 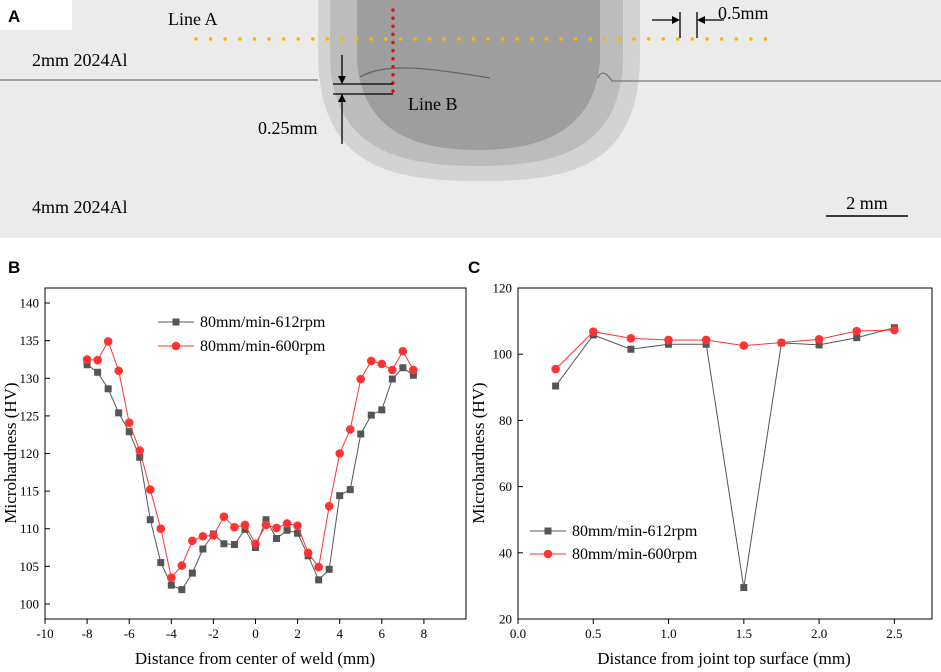 What do you see at coordinates (635, 531) in the screenshot?
I see `legend-label: 80mm/min-612rpm` at bounding box center [635, 531].